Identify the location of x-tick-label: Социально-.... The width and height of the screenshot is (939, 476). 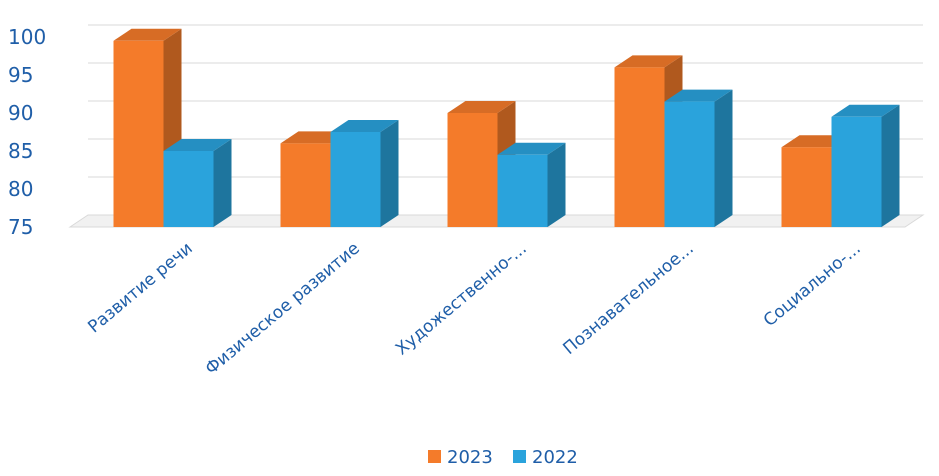
(812, 285).